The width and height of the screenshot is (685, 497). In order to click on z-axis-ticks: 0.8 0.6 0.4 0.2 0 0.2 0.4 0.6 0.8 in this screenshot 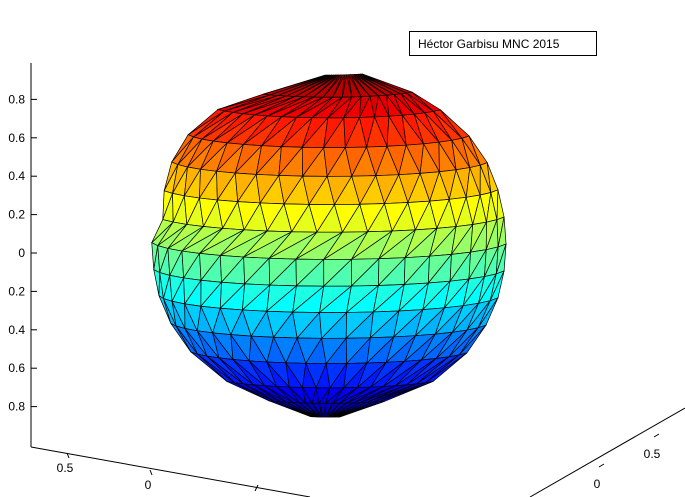, I will do `click(22, 253)`.